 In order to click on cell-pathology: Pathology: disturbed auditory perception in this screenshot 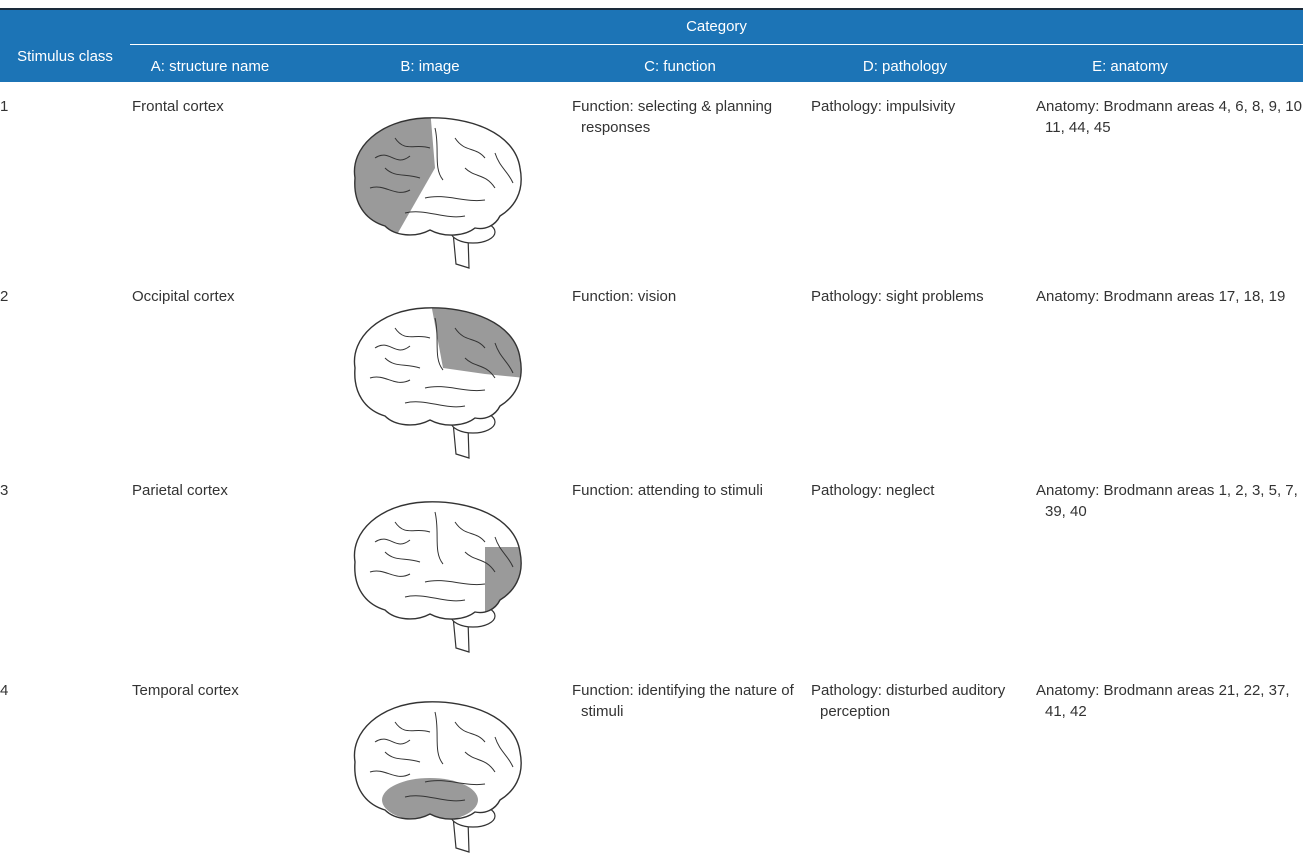, I will do `click(908, 701)`.